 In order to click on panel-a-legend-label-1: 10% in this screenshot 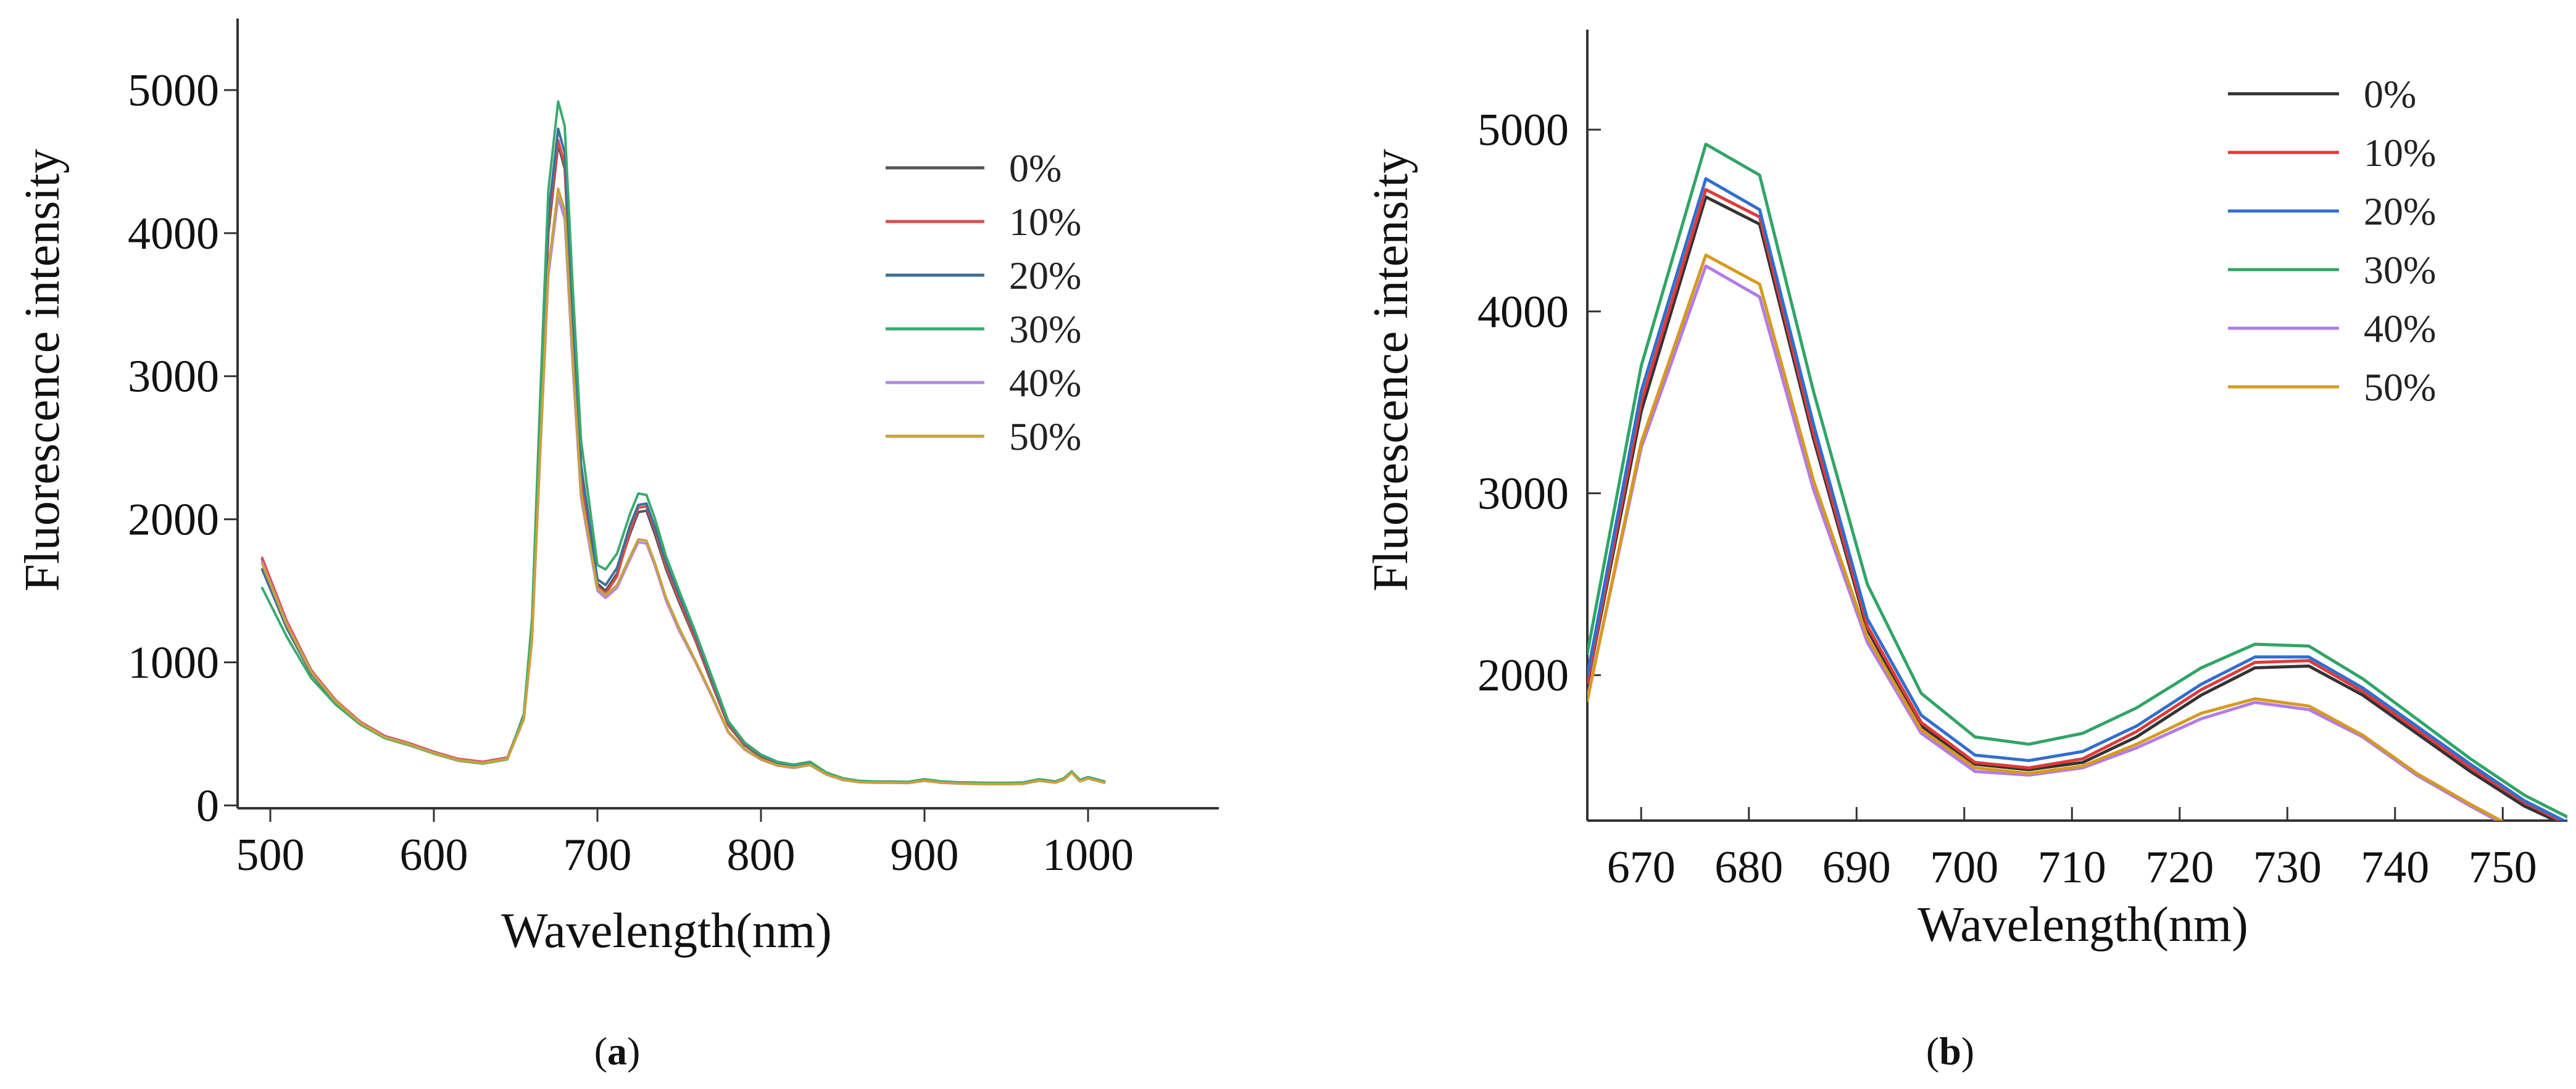, I will do `click(1045, 222)`.